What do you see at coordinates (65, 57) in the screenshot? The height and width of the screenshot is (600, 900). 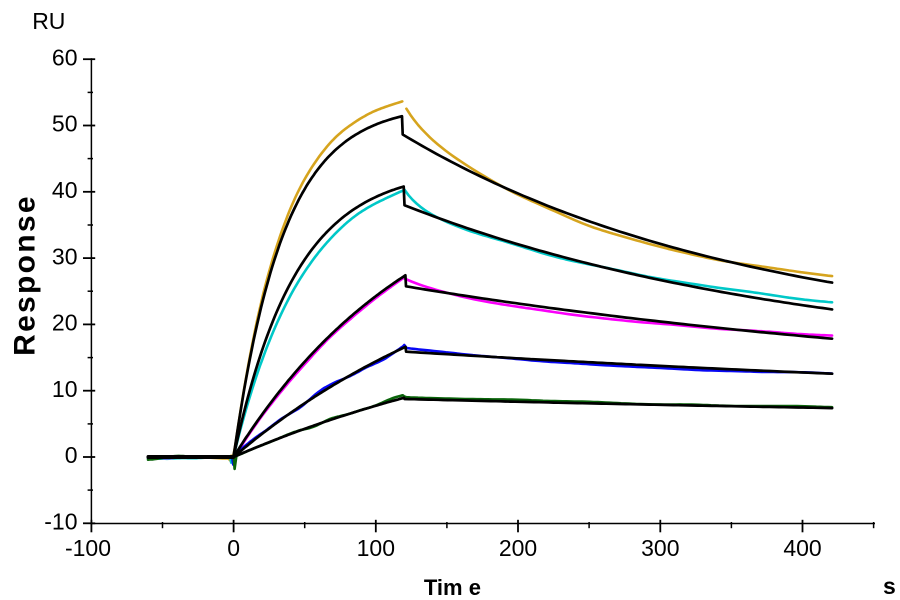 I see `svg-text: 60` at bounding box center [65, 57].